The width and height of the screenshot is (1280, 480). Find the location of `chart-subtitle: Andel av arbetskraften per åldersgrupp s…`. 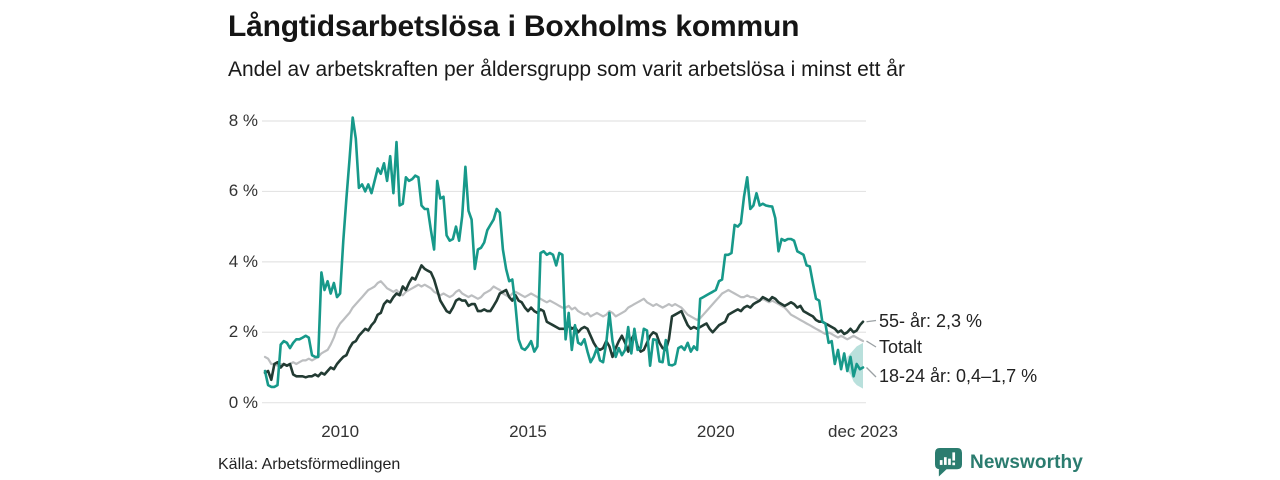

chart-subtitle: Andel av arbetskraften per åldersgrupp s… is located at coordinates (566, 69).